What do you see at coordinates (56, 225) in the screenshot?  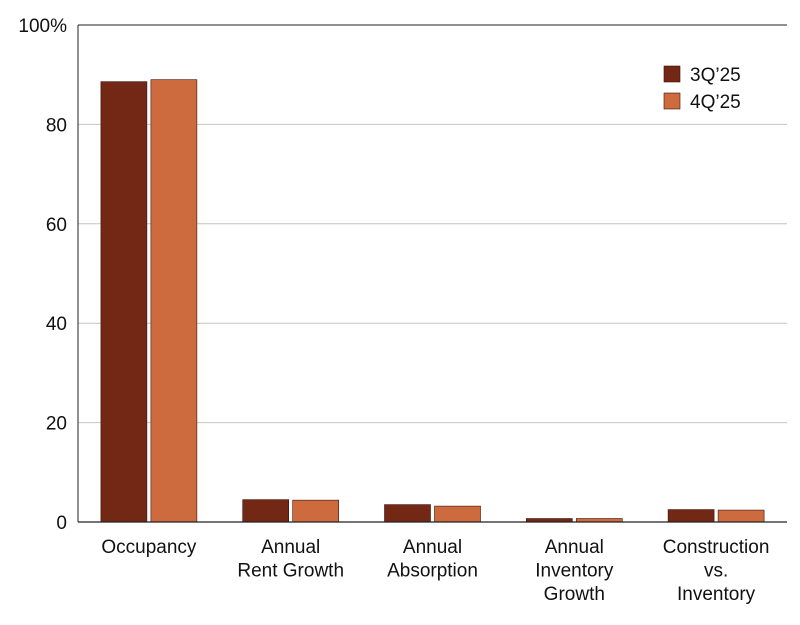 I see `y-tick-label: 60` at bounding box center [56, 225].